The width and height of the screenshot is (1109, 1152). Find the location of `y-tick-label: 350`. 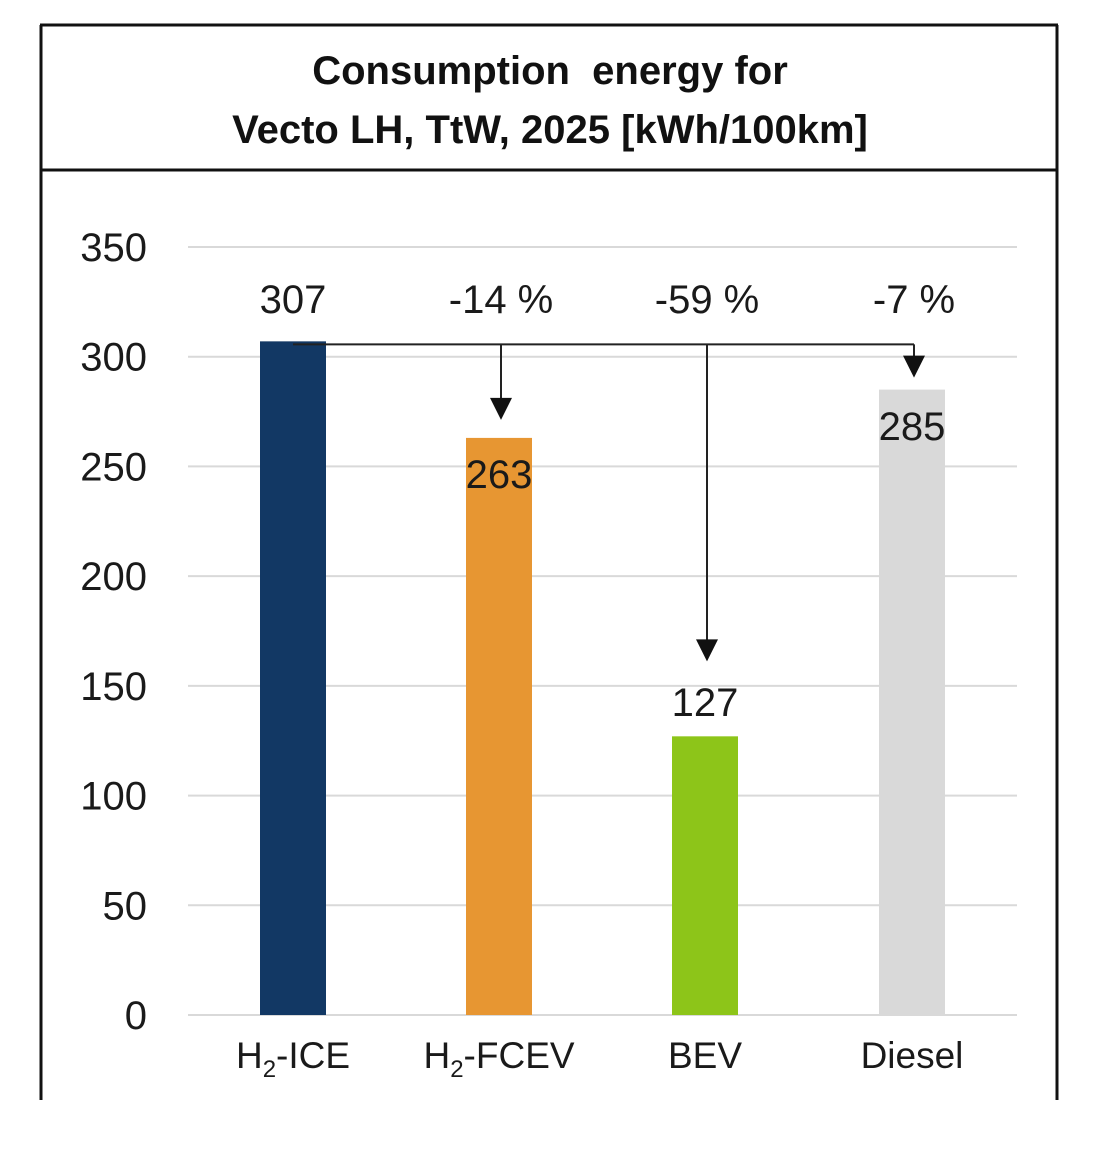

y-tick-label: 350 is located at coordinates (113, 248).